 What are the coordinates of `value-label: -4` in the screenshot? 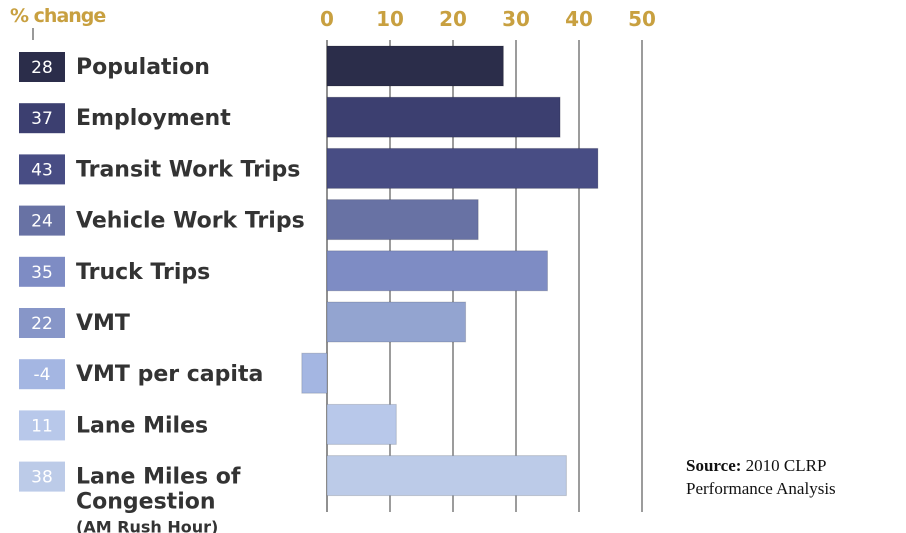 It's located at (42, 375).